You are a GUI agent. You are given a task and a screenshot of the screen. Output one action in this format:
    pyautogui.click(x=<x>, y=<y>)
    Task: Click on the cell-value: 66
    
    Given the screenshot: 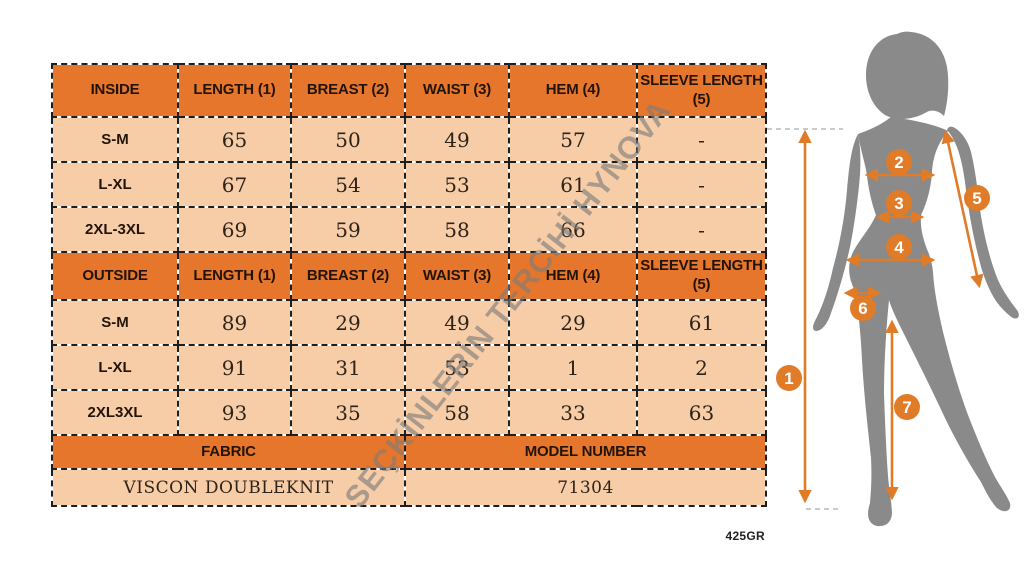 What is the action you would take?
    pyautogui.click(x=573, y=229)
    